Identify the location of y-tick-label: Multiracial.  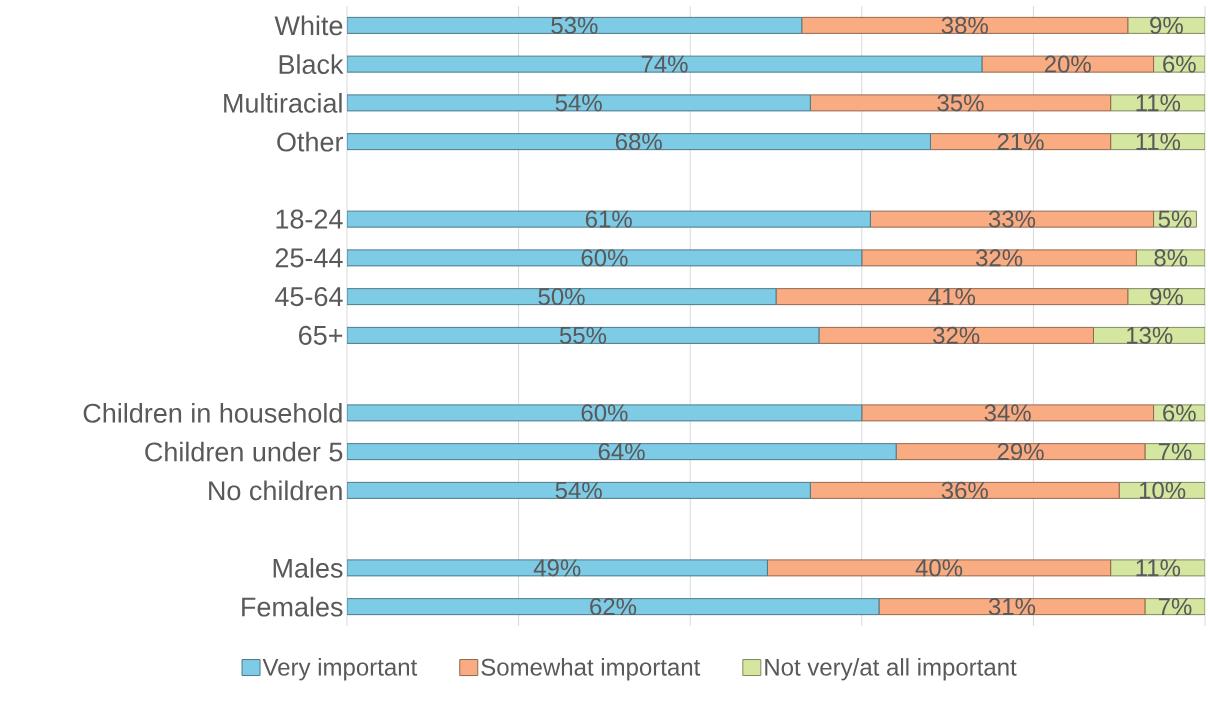
(283, 102).